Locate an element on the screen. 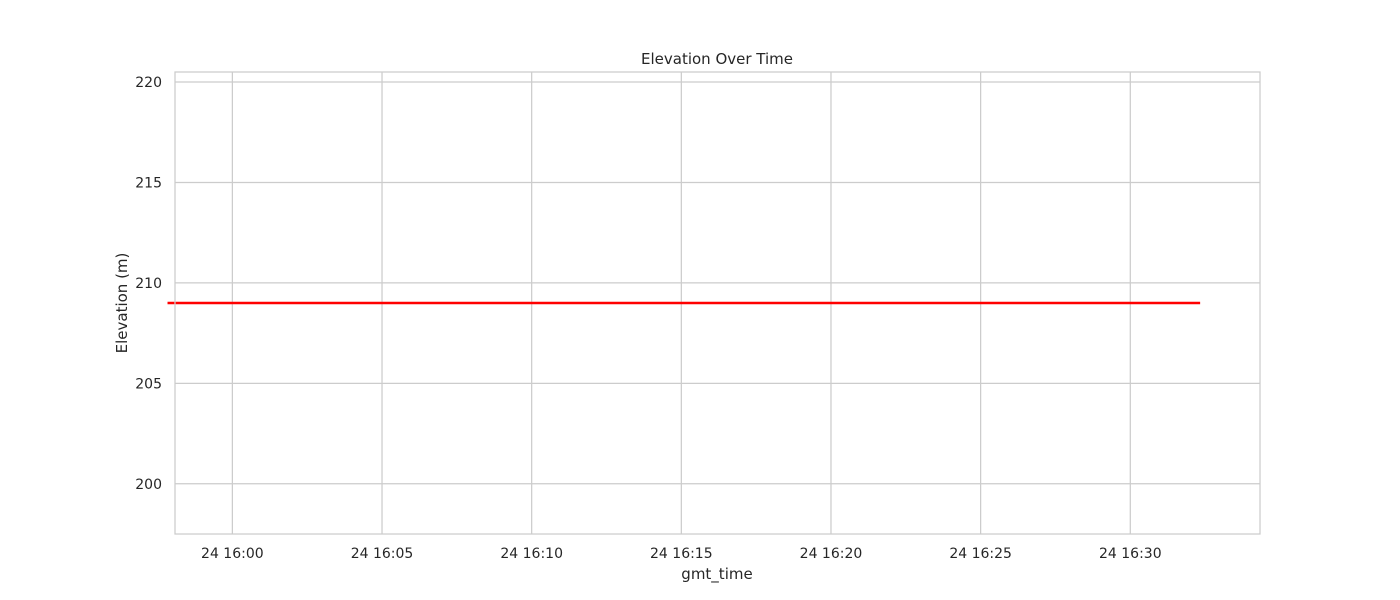 The height and width of the screenshot is (600, 1400). y-tick-label: 210 is located at coordinates (148, 284).